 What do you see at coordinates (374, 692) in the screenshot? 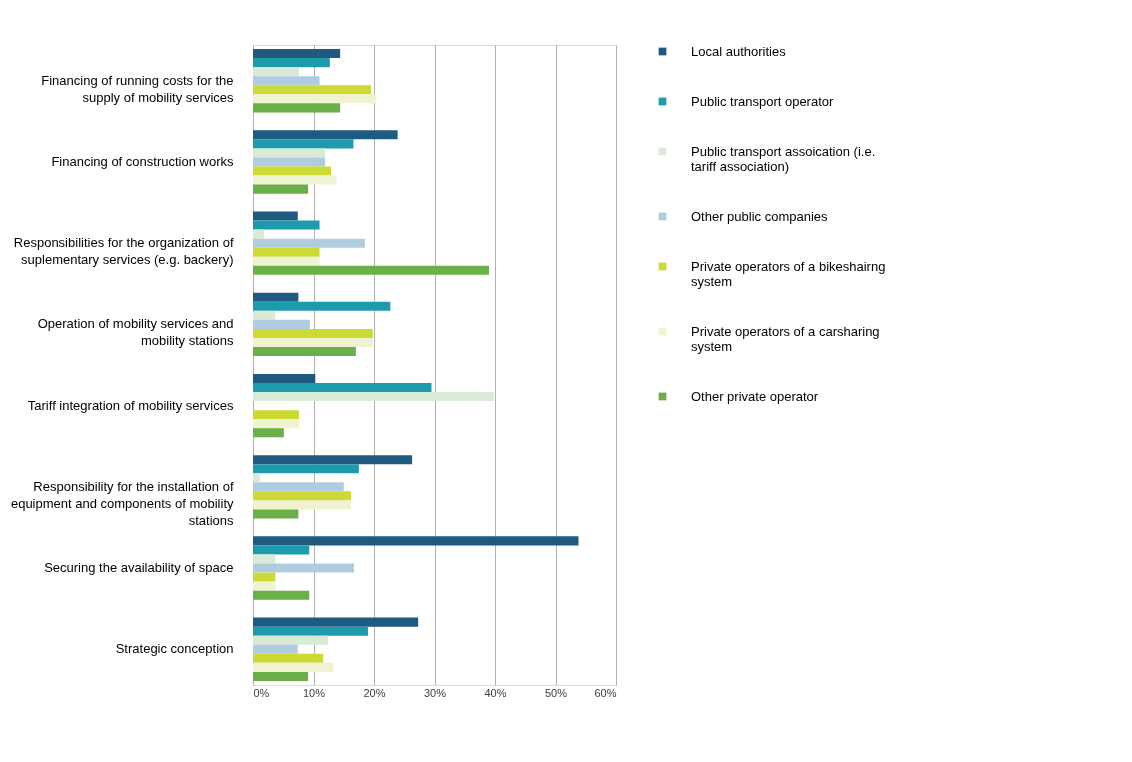
I see `x-tick-label: 20%` at bounding box center [374, 692].